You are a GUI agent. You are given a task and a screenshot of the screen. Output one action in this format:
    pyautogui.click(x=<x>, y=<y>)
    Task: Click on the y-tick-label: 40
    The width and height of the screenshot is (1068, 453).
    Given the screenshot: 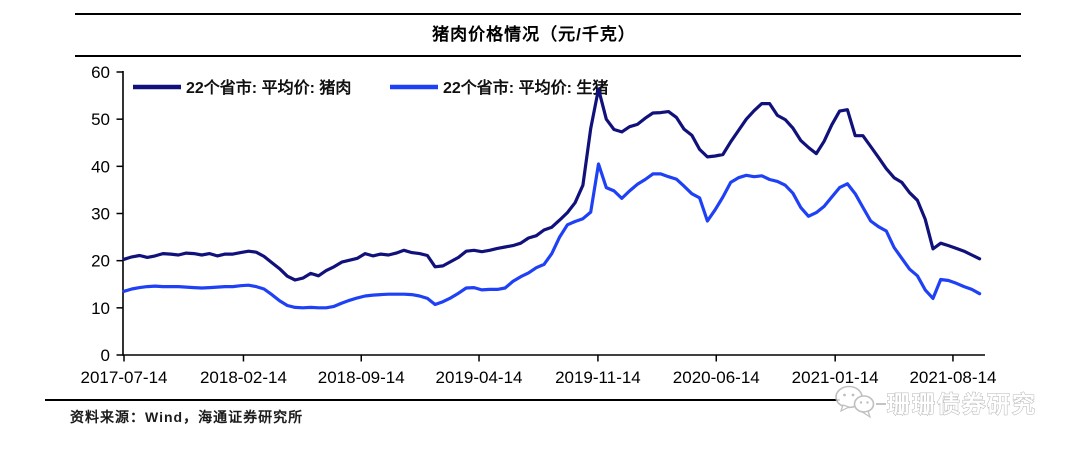 What is the action you would take?
    pyautogui.click(x=100, y=166)
    